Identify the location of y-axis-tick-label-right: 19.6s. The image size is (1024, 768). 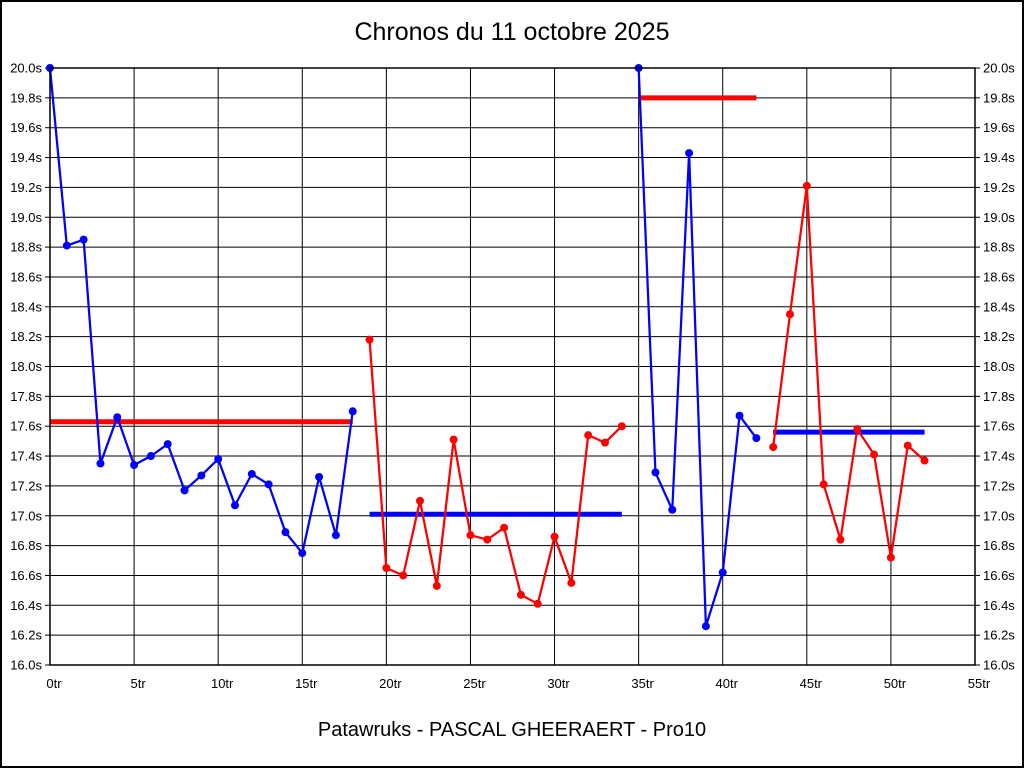
(999, 127).